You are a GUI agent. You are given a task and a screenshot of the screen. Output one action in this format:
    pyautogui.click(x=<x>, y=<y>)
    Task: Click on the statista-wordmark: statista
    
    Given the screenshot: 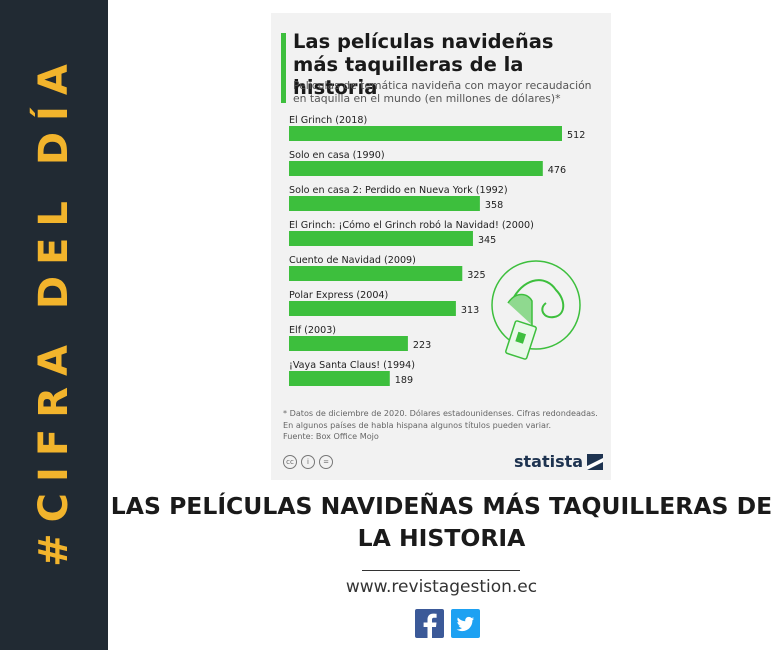 What is the action you would take?
    pyautogui.click(x=549, y=461)
    